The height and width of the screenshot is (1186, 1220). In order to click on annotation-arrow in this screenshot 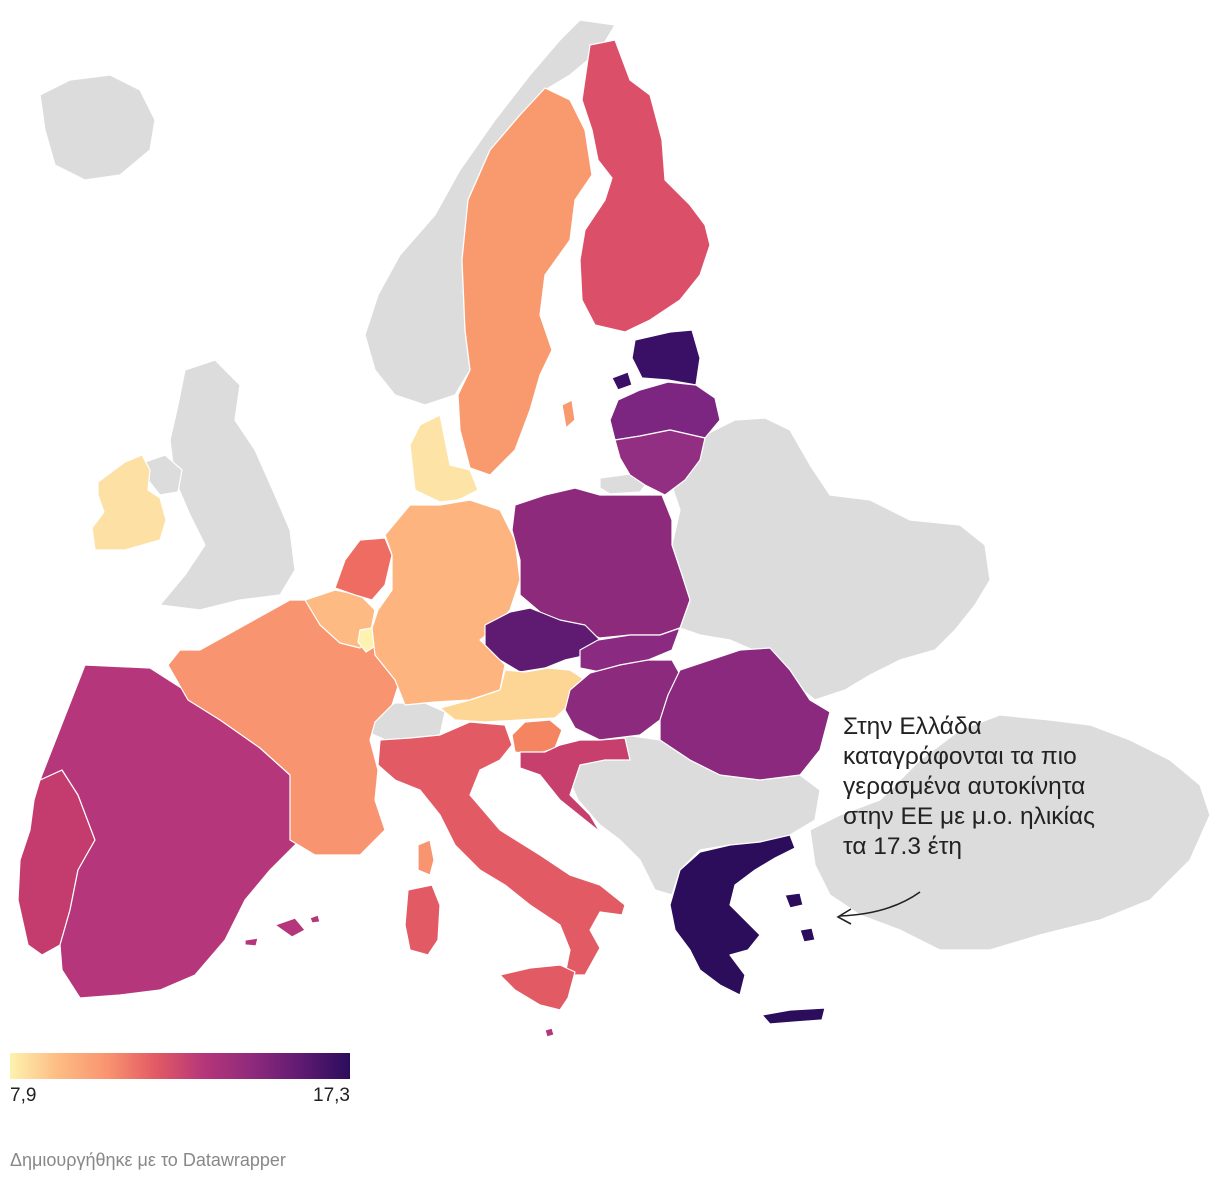, I will do `click(880, 904)`.